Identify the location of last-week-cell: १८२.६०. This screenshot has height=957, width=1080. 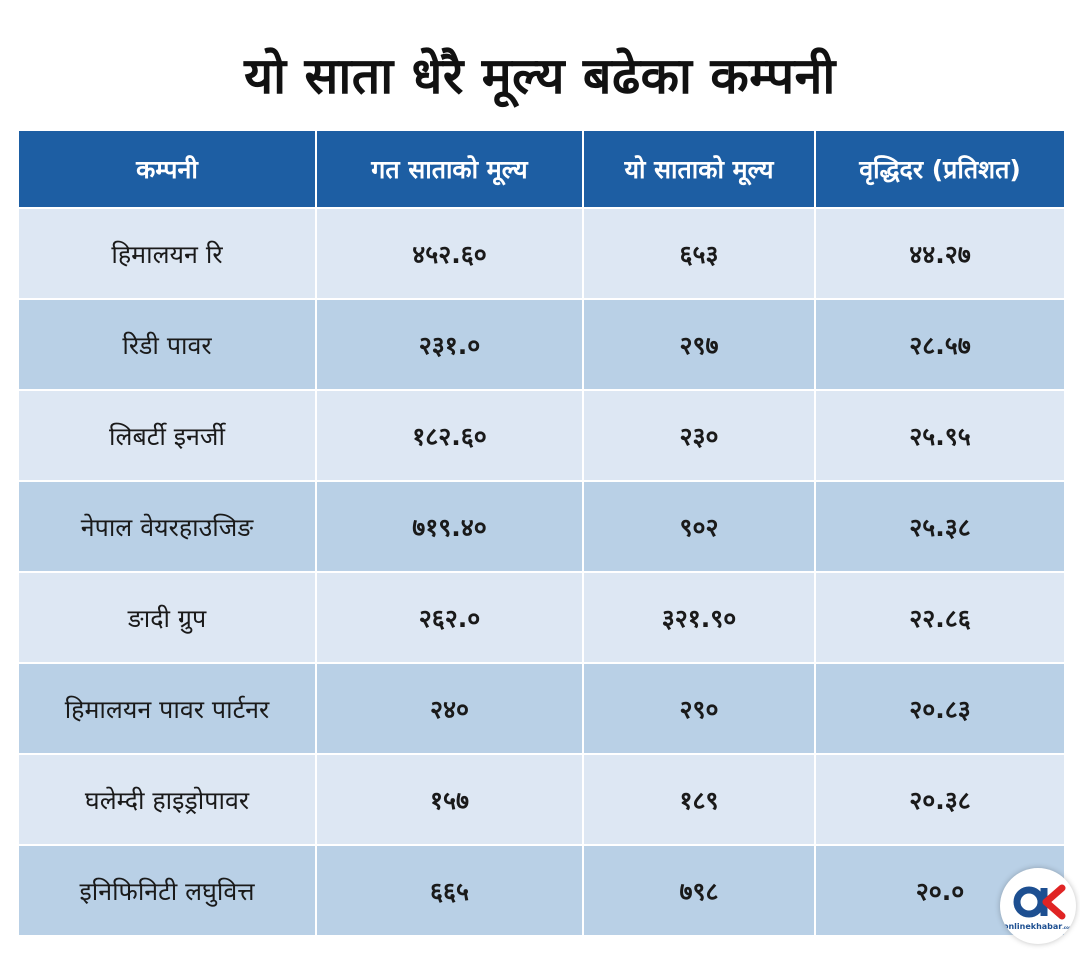
(449, 435).